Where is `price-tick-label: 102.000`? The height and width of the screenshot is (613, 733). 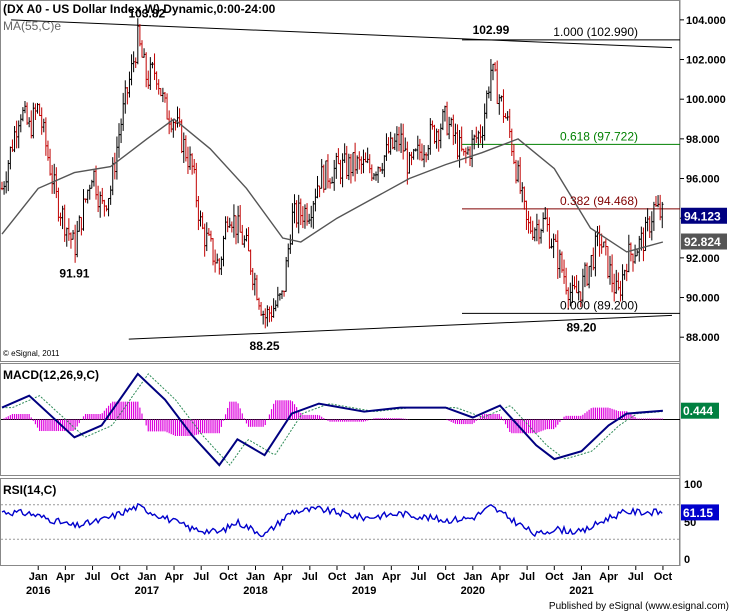 price-tick-label: 102.000 is located at coordinates (706, 61).